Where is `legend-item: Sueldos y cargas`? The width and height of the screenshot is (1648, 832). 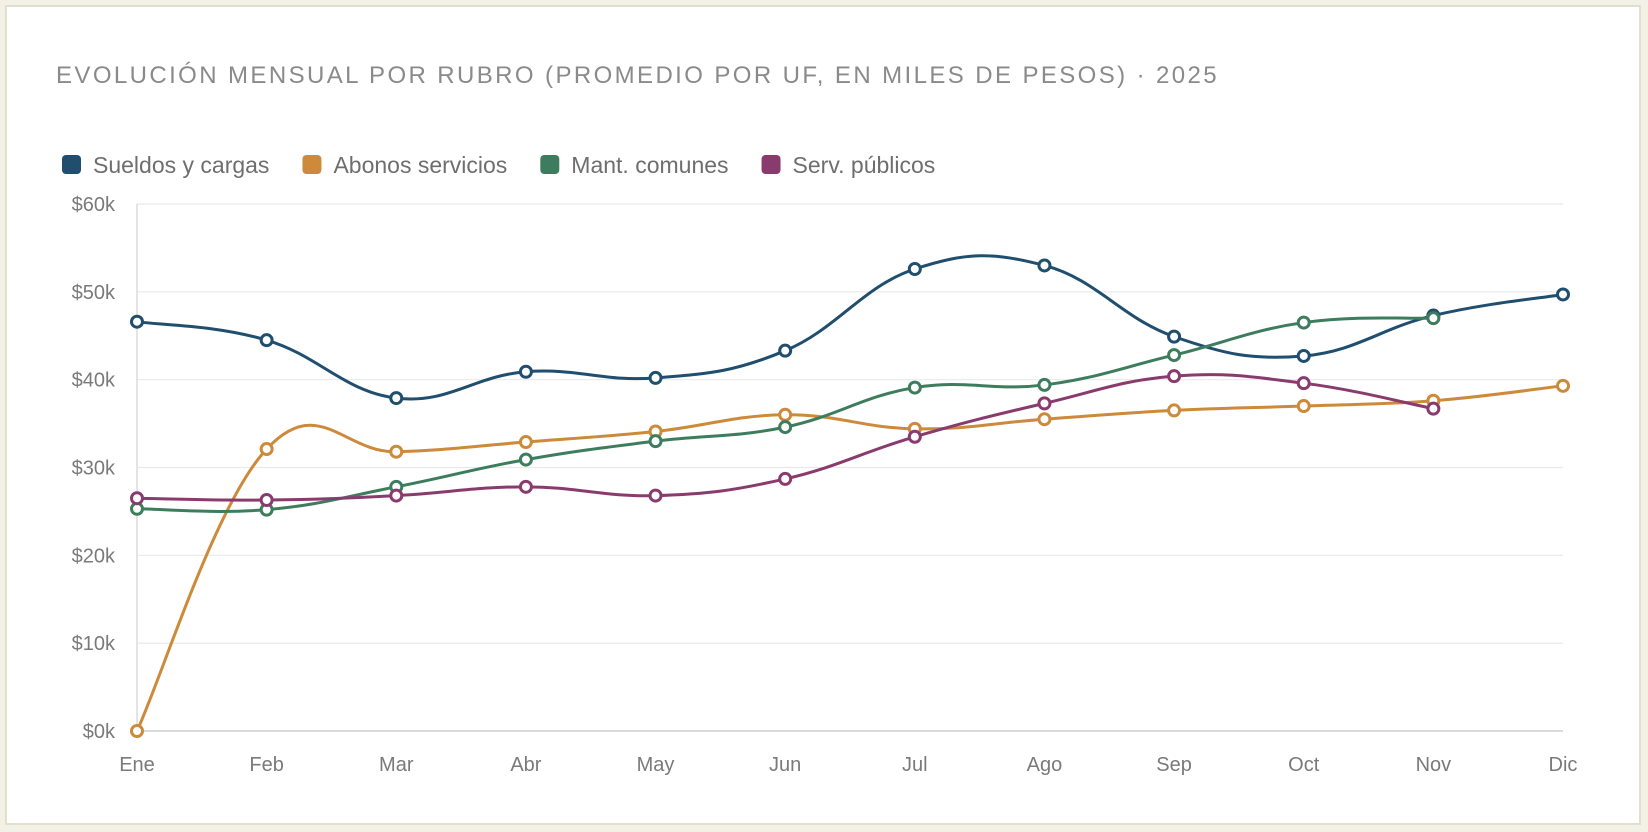
legend-item: Sueldos y cargas is located at coordinates (165, 165).